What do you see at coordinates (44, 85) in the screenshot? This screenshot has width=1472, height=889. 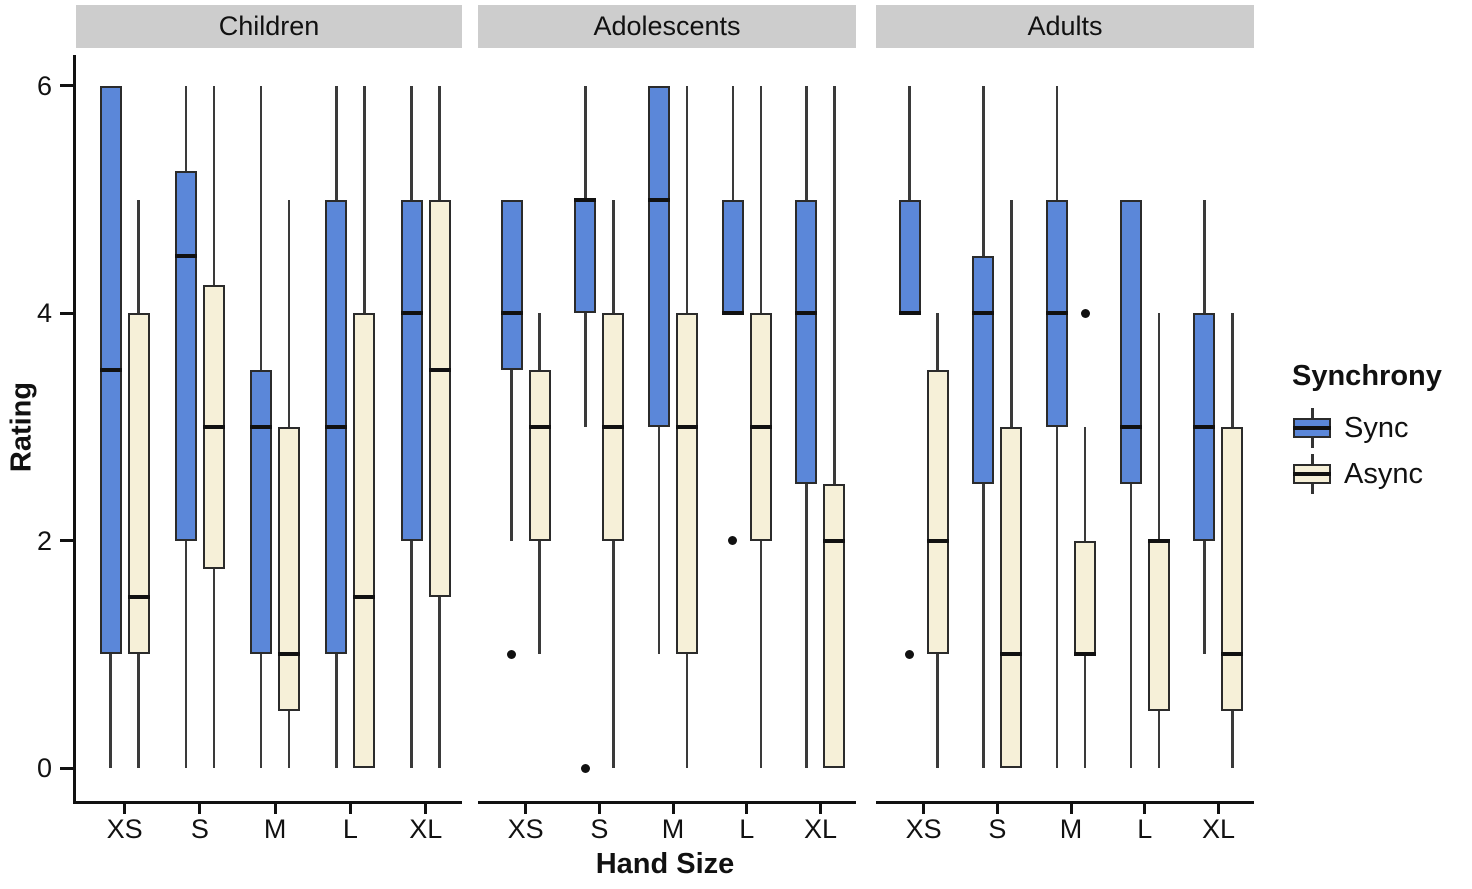 I see `y-tick-label: 6` at bounding box center [44, 85].